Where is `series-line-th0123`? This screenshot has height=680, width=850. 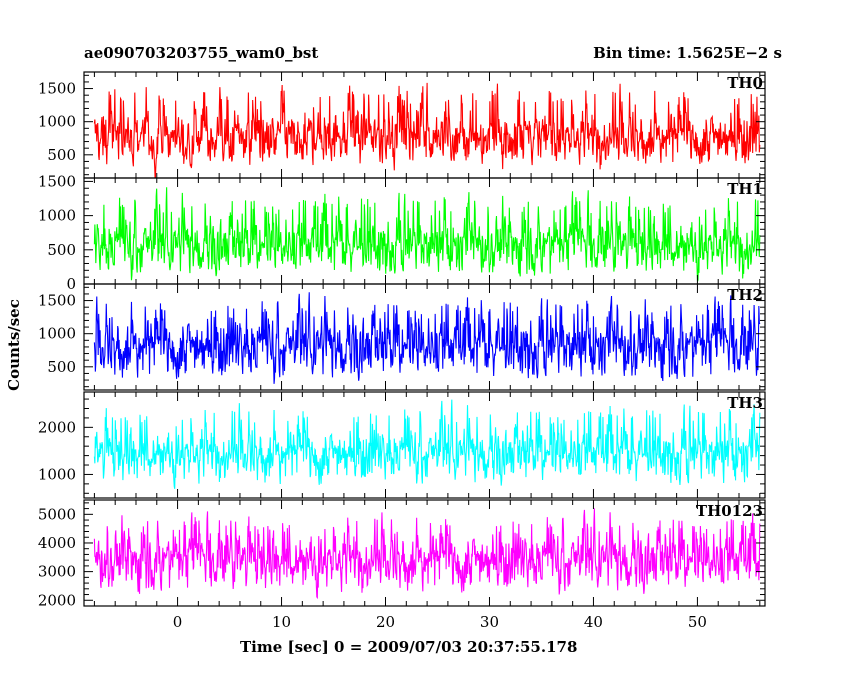 series-line-th0123 is located at coordinates (427, 554).